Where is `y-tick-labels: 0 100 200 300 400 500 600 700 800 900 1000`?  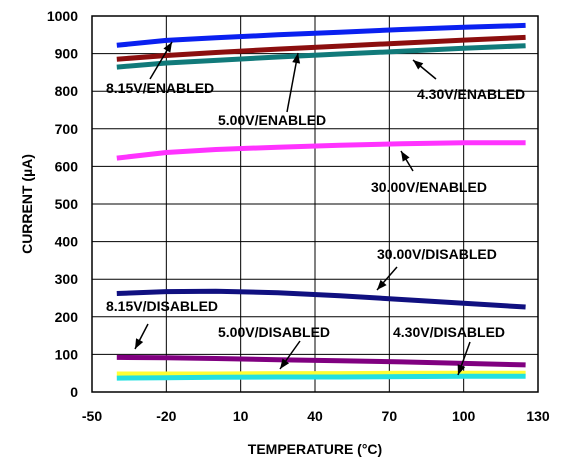
y-tick-labels: 0 100 200 300 400 500 600 700 800 900 1000 is located at coordinates (62, 204).